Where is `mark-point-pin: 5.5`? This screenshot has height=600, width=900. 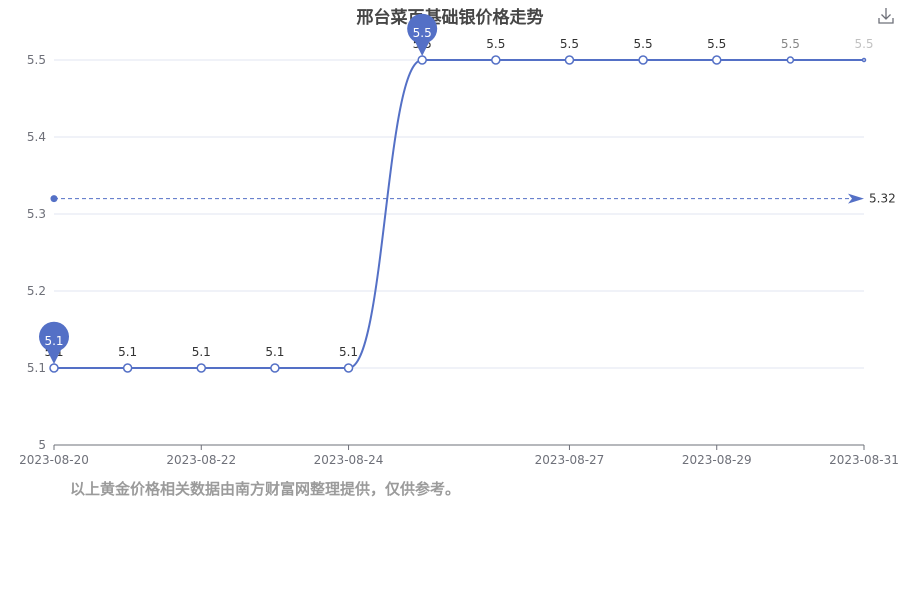
mark-point-pin: 5.5 is located at coordinates (422, 34).